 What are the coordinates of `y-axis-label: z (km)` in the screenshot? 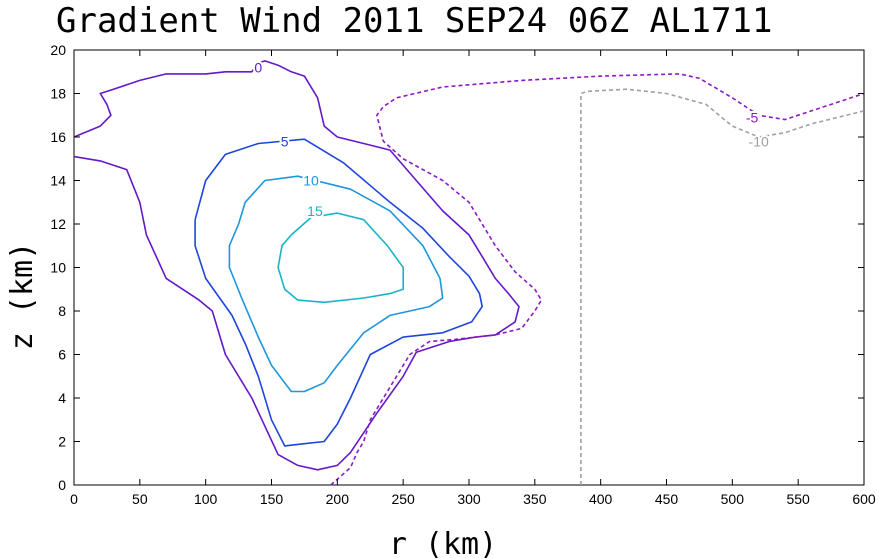 It's located at (22, 296).